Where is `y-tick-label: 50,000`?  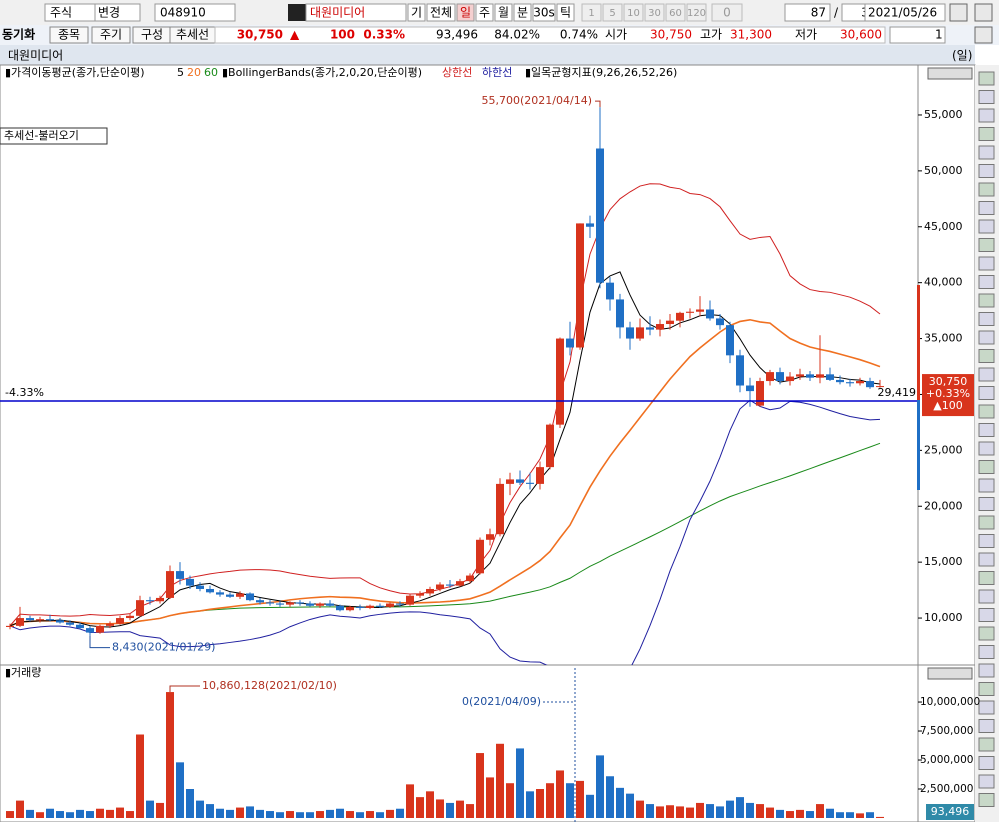
y-tick-label: 50,000 is located at coordinates (943, 170).